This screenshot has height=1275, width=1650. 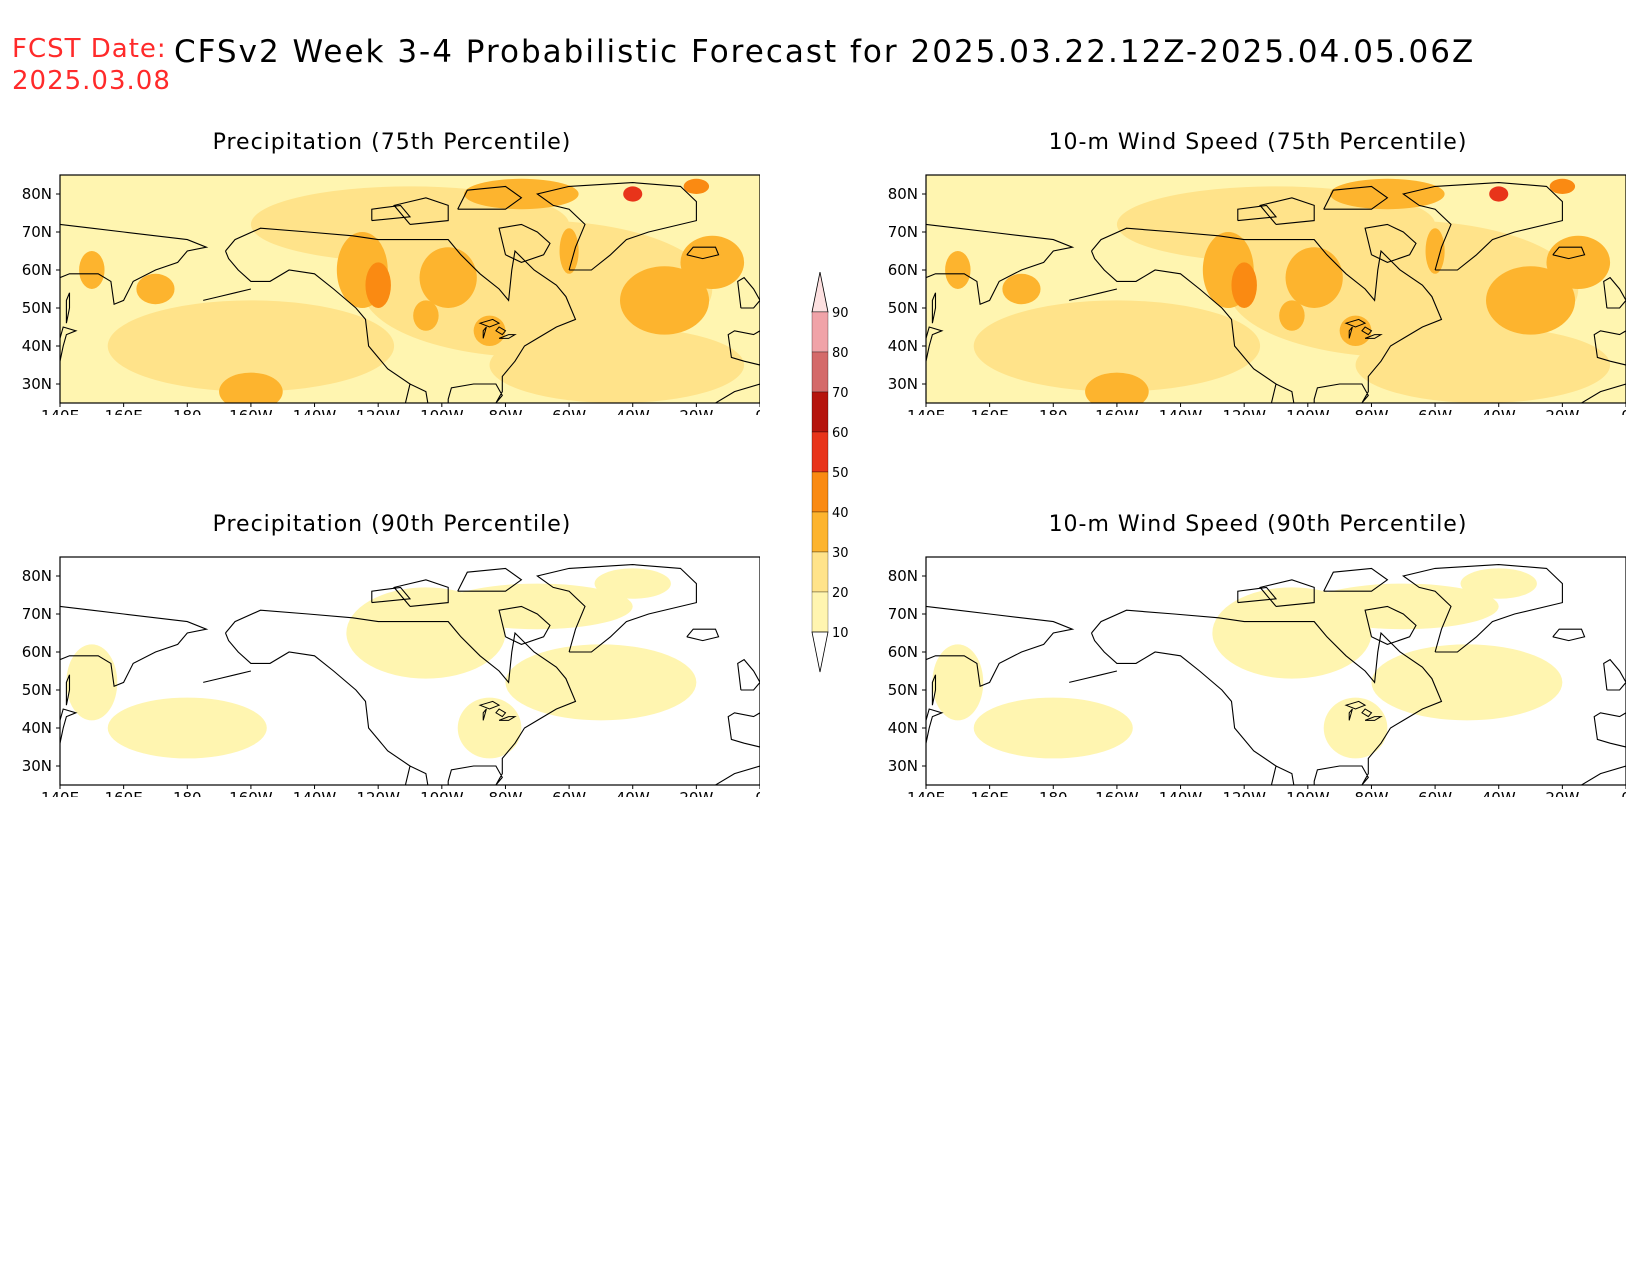 I want to click on panel-title-precip-90: Precipitation (90th Percentile), so click(x=392, y=524).